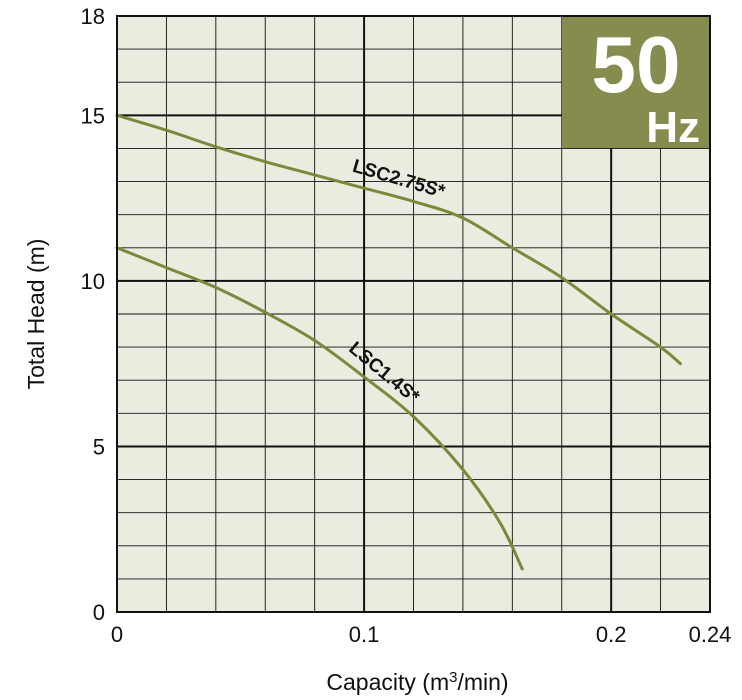  What do you see at coordinates (117, 634) in the screenshot?
I see `x-tick-label: 0` at bounding box center [117, 634].